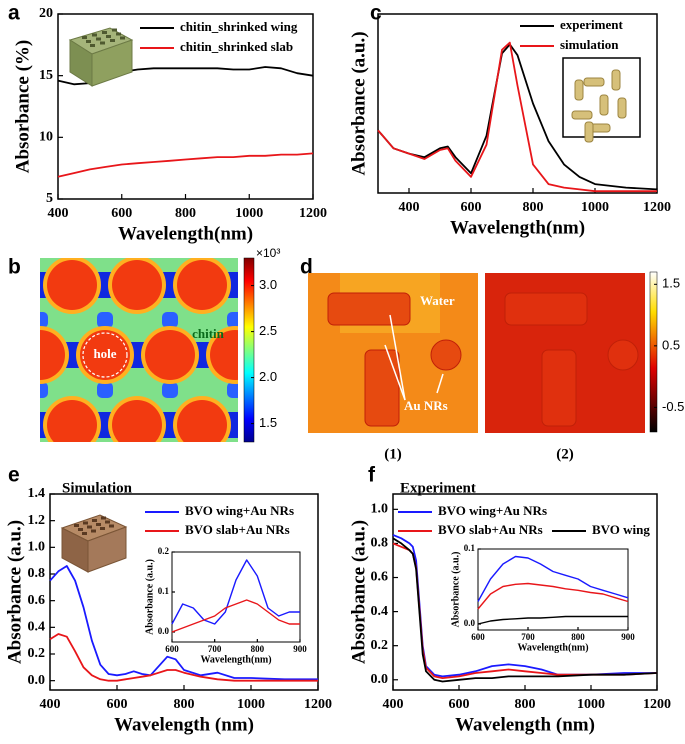 The height and width of the screenshot is (744, 685). Describe the element at coordinates (470, 548) in the screenshot. I see `y-tick-label: 0.1` at that location.